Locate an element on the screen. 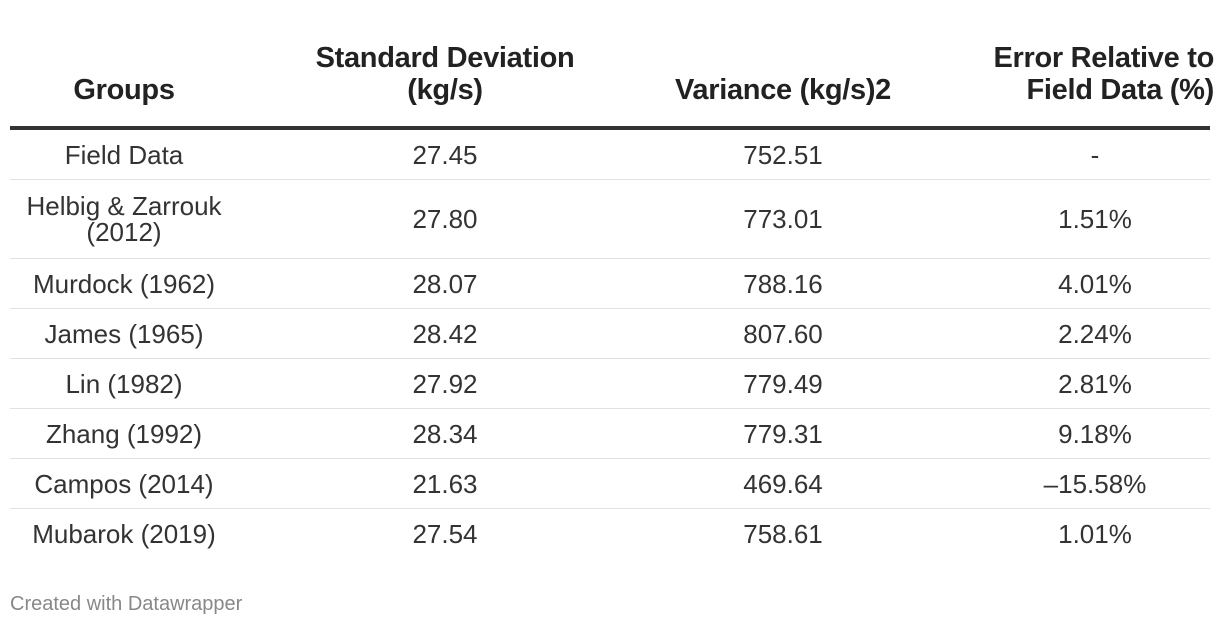 The width and height of the screenshot is (1220, 628). cell-group: Helbig & Zarrouk (2012) is located at coordinates (124, 219).